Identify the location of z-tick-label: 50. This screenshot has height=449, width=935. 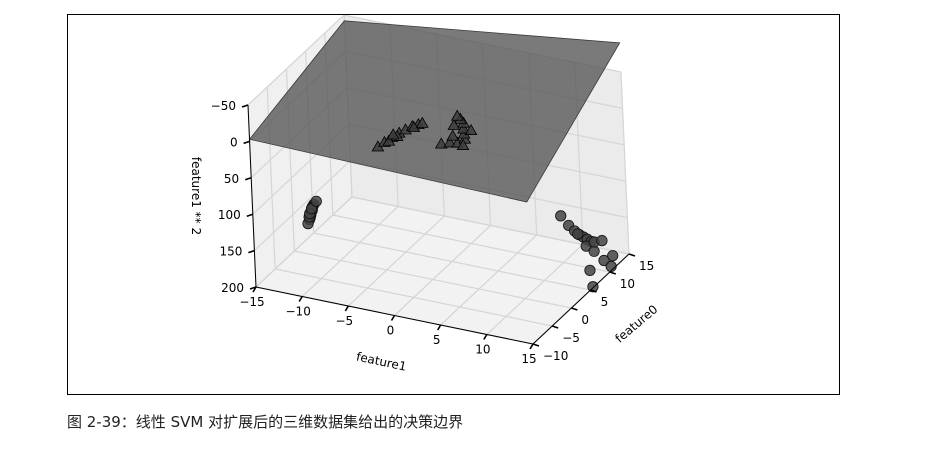
(231, 179).